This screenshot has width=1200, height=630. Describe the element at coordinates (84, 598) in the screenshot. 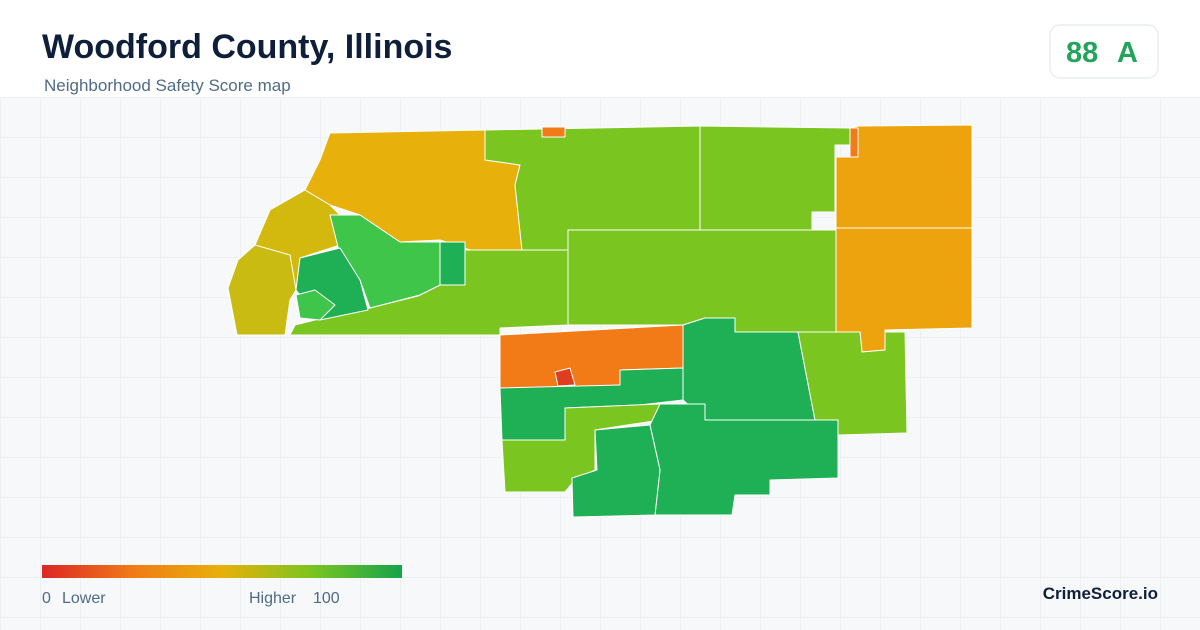

I see `legend-min-label: Lower` at that location.